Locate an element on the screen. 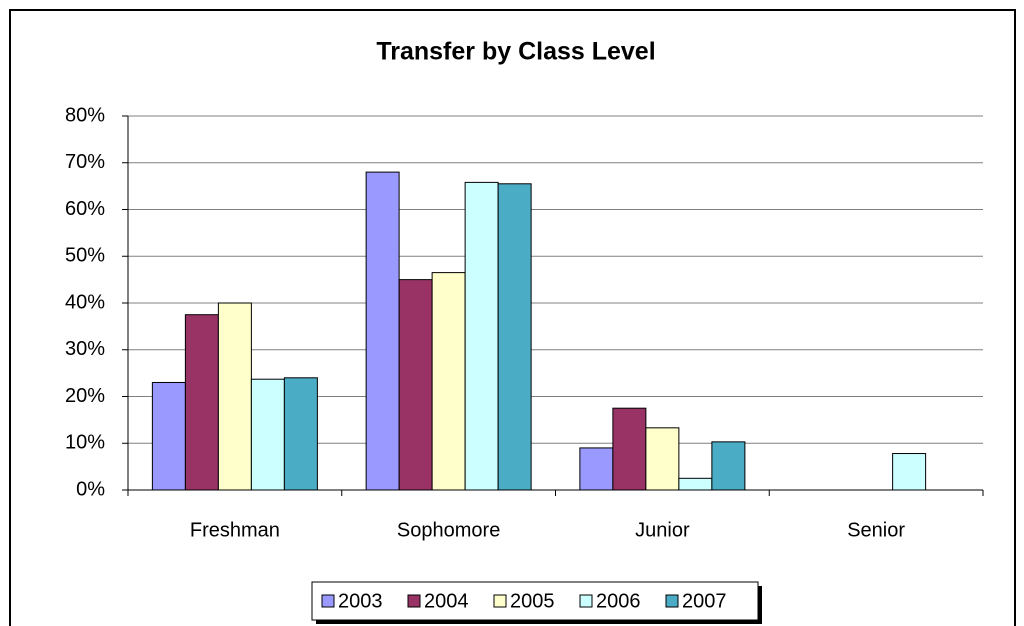 This screenshot has height=626, width=1024. y-tick-label: 80% is located at coordinates (85, 115).